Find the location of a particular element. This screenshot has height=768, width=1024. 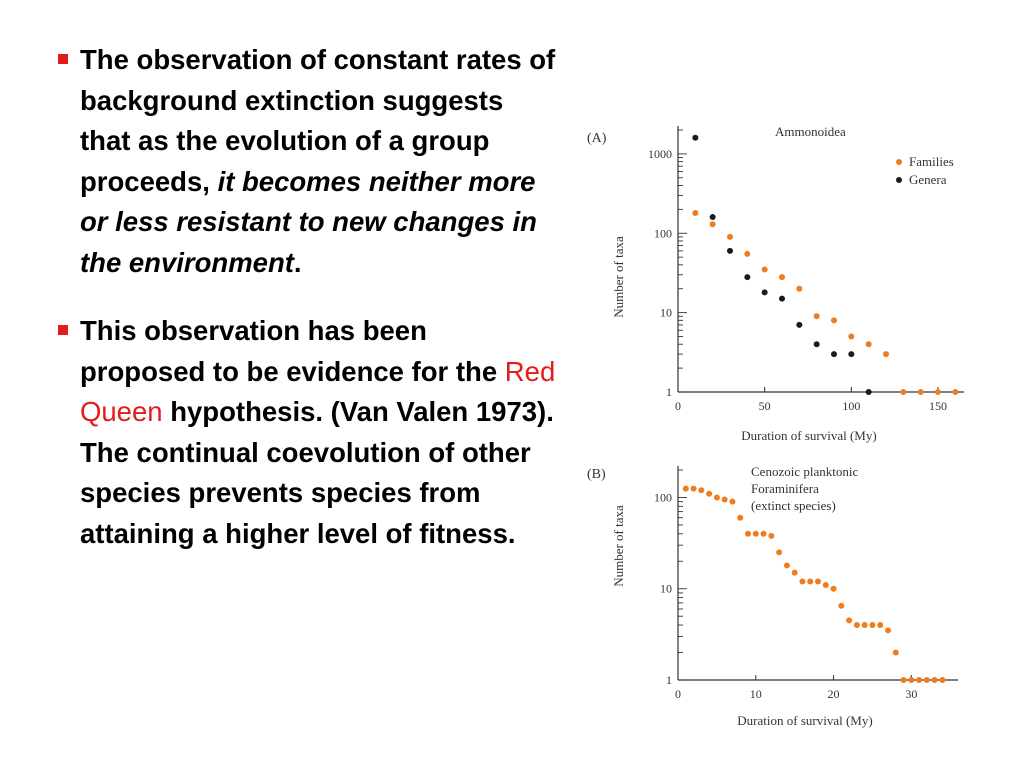

x-tick-label: 150 is located at coordinates (938, 406).